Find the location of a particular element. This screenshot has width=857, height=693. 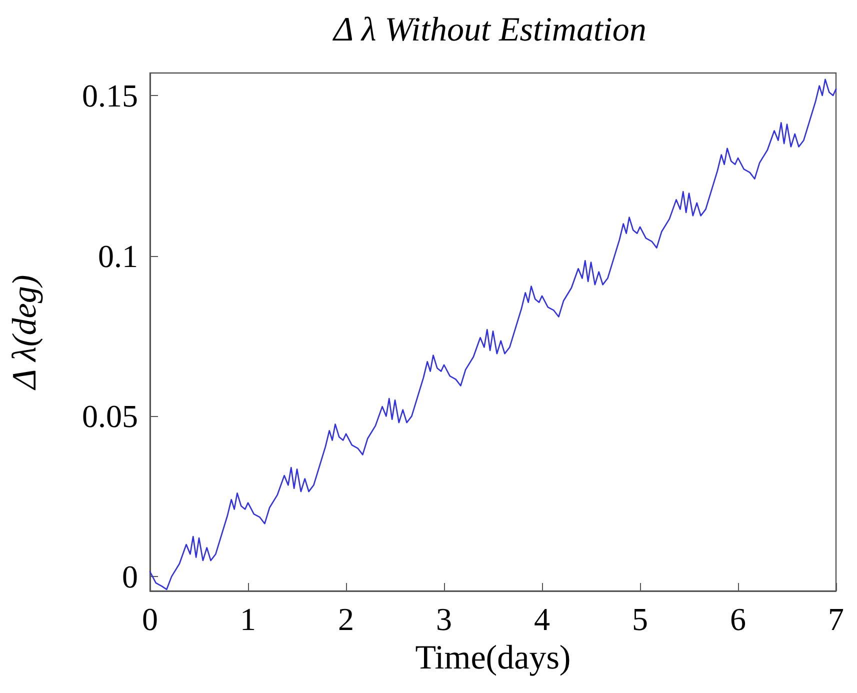

y-tick-label: 0.15 is located at coordinates (110, 95).